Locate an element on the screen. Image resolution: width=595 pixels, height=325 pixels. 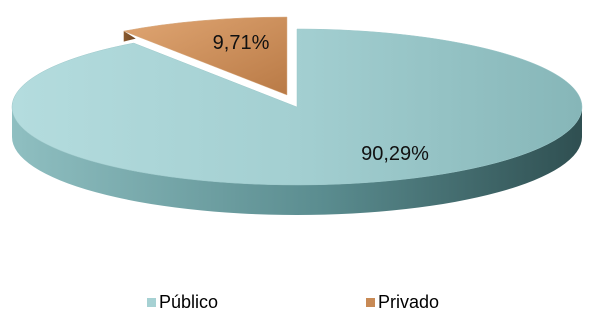
legend-label-privado: Privado is located at coordinates (409, 302).